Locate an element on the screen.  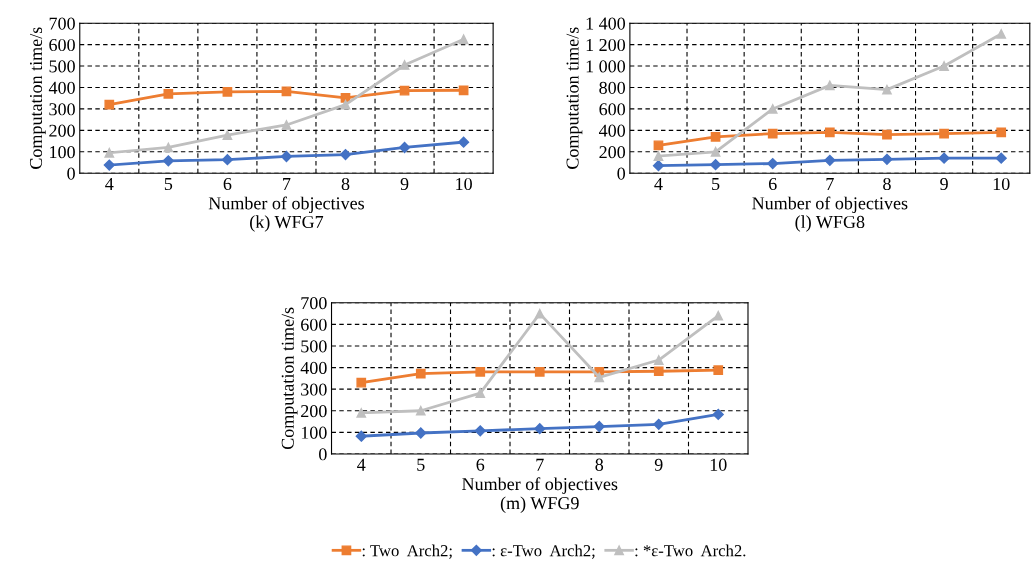
text: (l) WFG8 is located at coordinates (830, 223).